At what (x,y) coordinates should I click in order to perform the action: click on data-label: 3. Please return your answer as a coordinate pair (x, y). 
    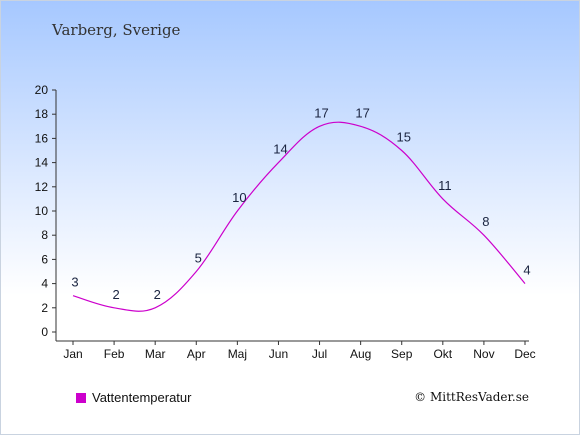
    Looking at the image, I should click on (74, 282).